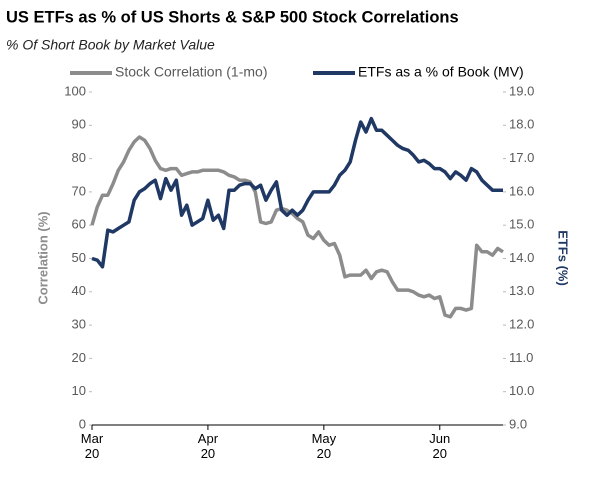 Image resolution: width=610 pixels, height=485 pixels. What do you see at coordinates (82, 423) in the screenshot?
I see `y-tick-label: 0` at bounding box center [82, 423].